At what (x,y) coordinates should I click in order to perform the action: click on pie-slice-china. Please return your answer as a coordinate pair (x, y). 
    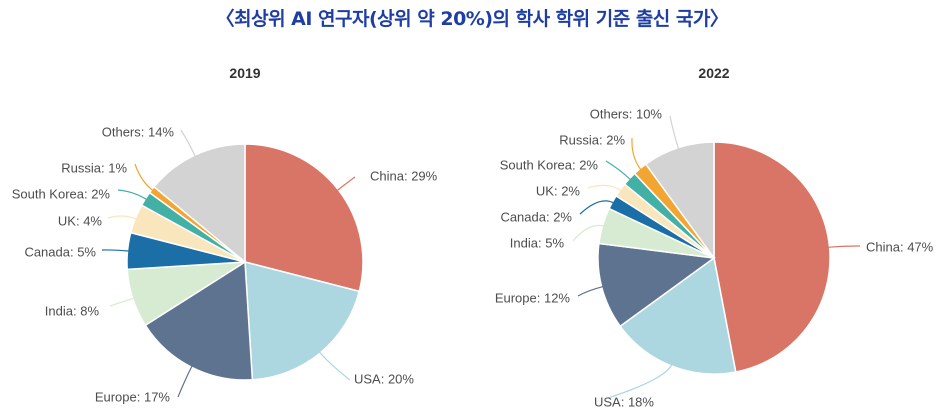
    Looking at the image, I should click on (772, 257).